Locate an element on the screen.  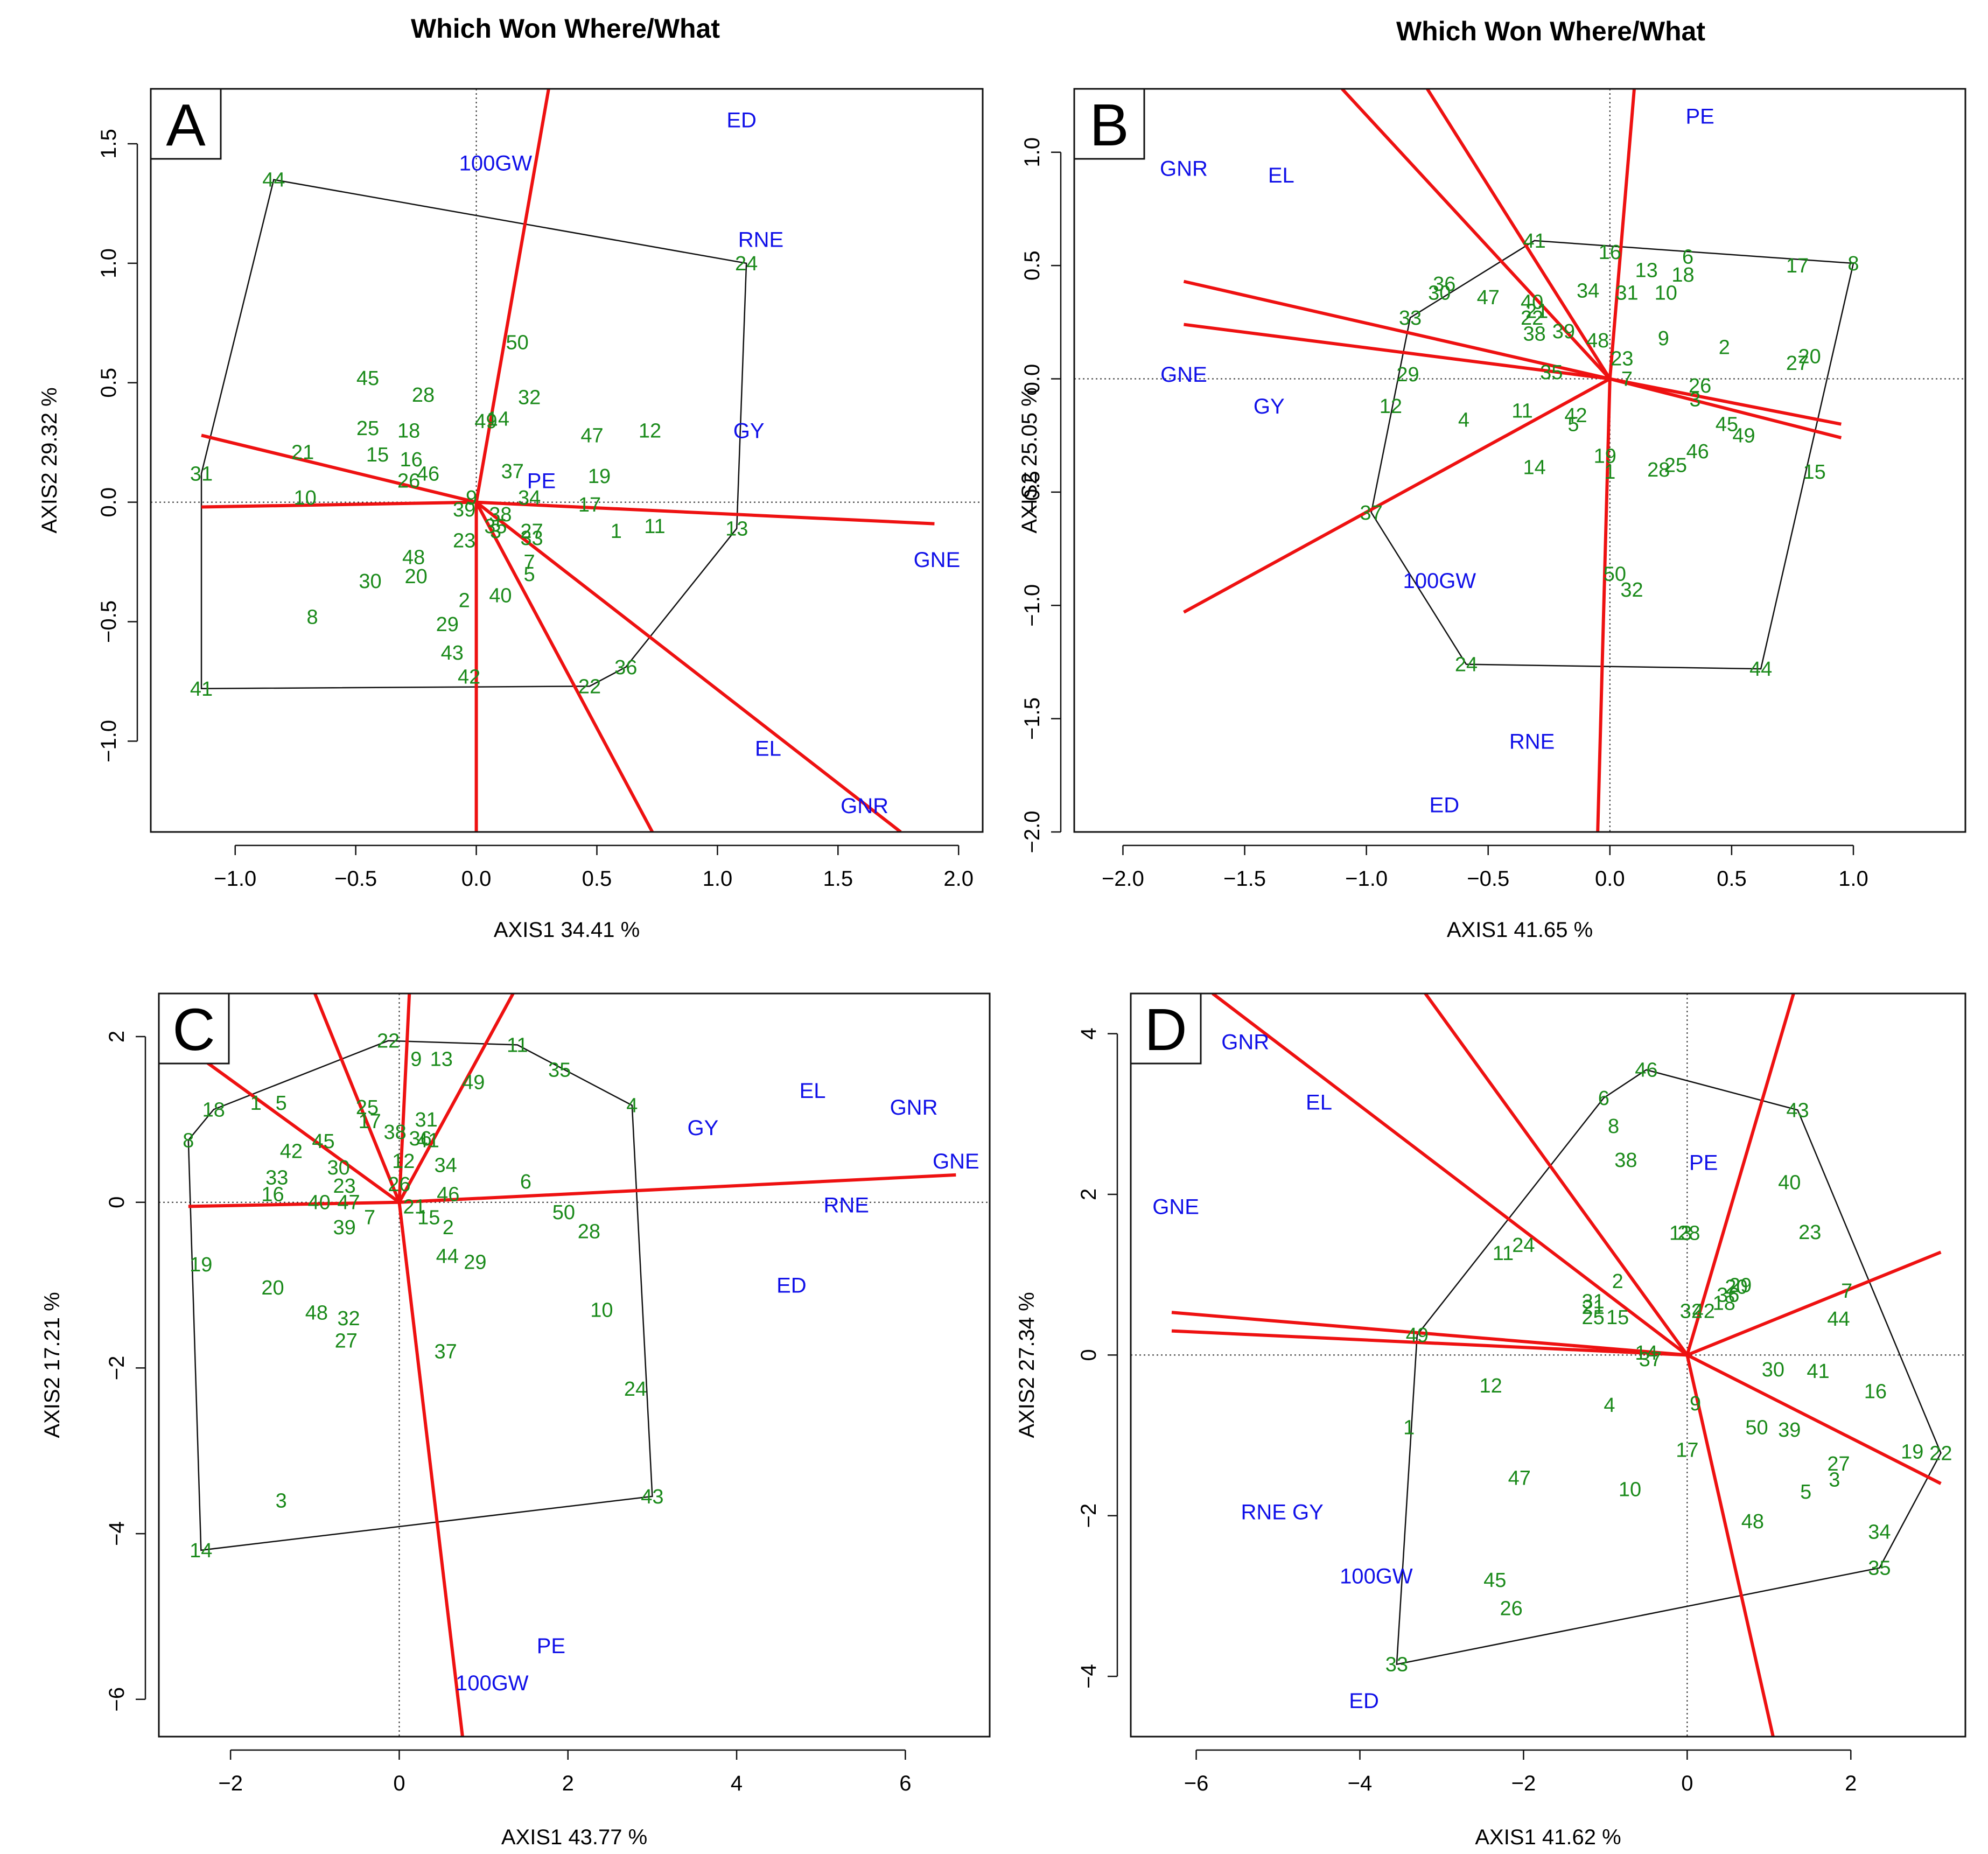
genotype-label: 42 is located at coordinates (291, 1151).